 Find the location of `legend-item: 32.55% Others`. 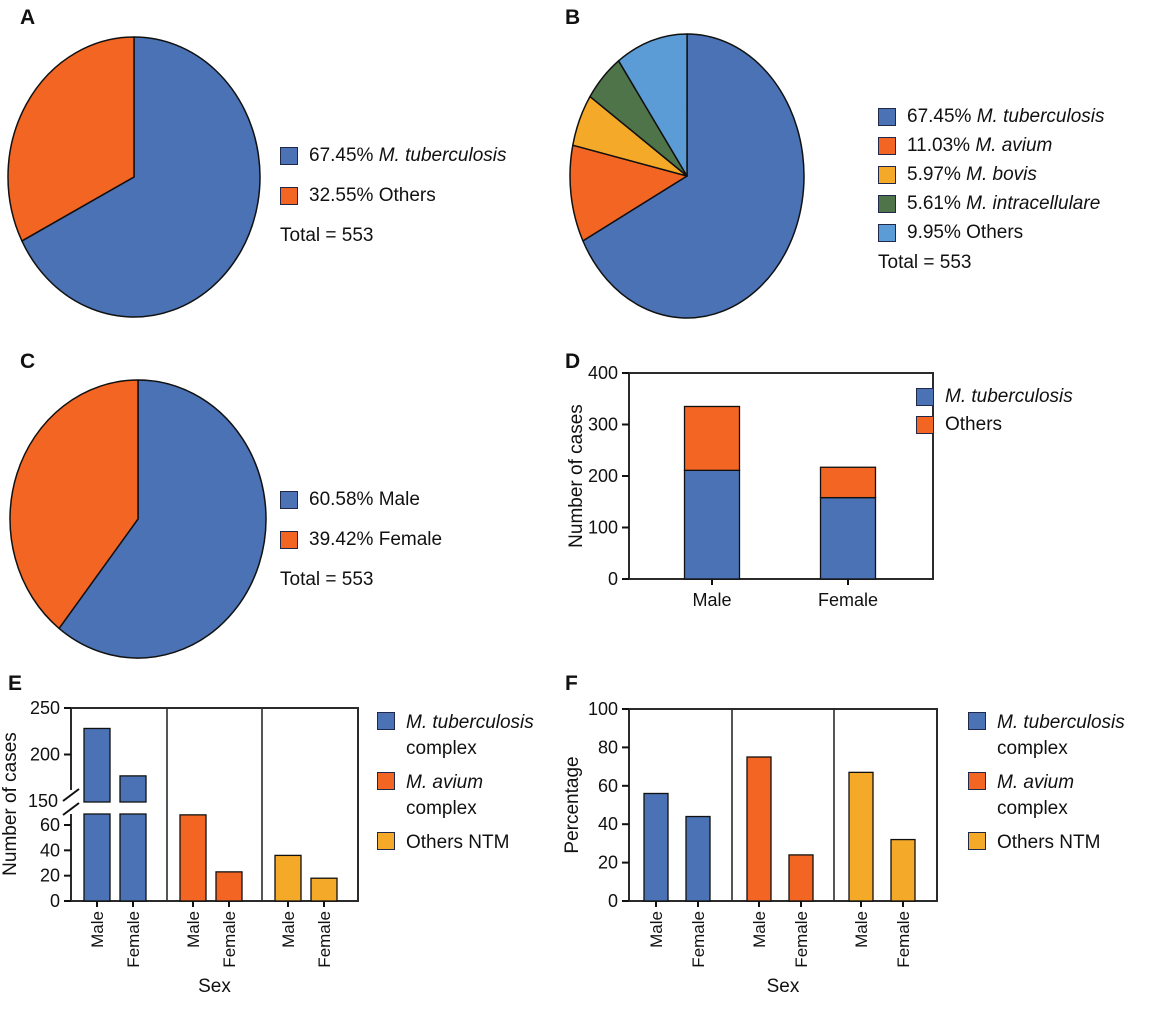

legend-item: 32.55% Others is located at coordinates (393, 196).